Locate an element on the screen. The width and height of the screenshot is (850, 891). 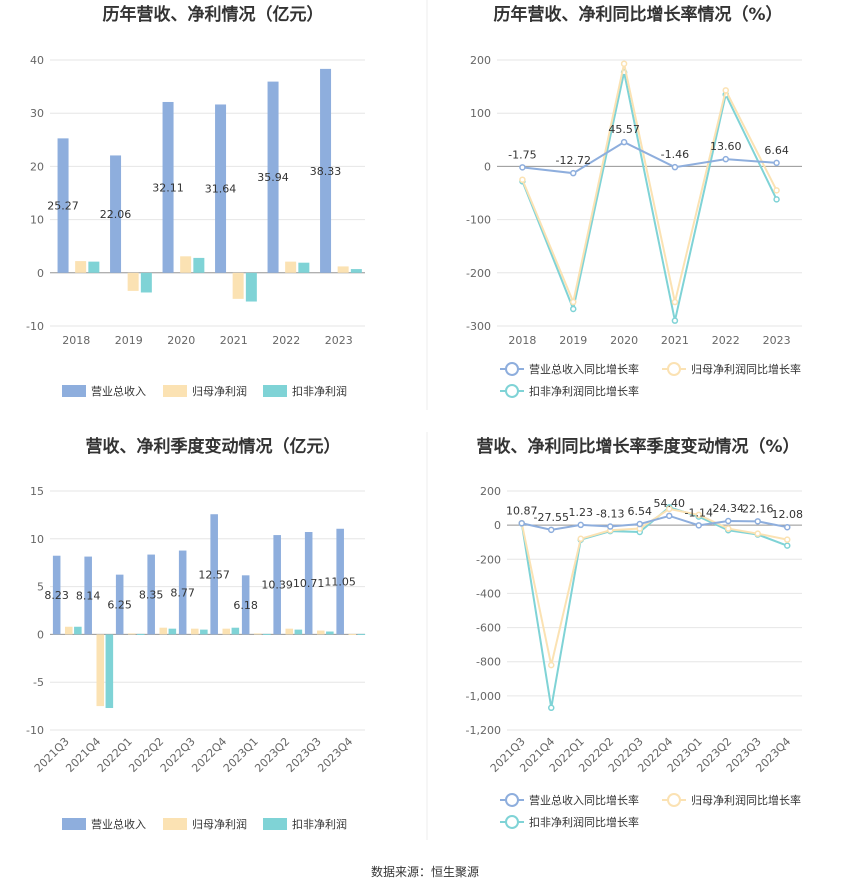
data-label: 24.34 is located at coordinates (729, 508).